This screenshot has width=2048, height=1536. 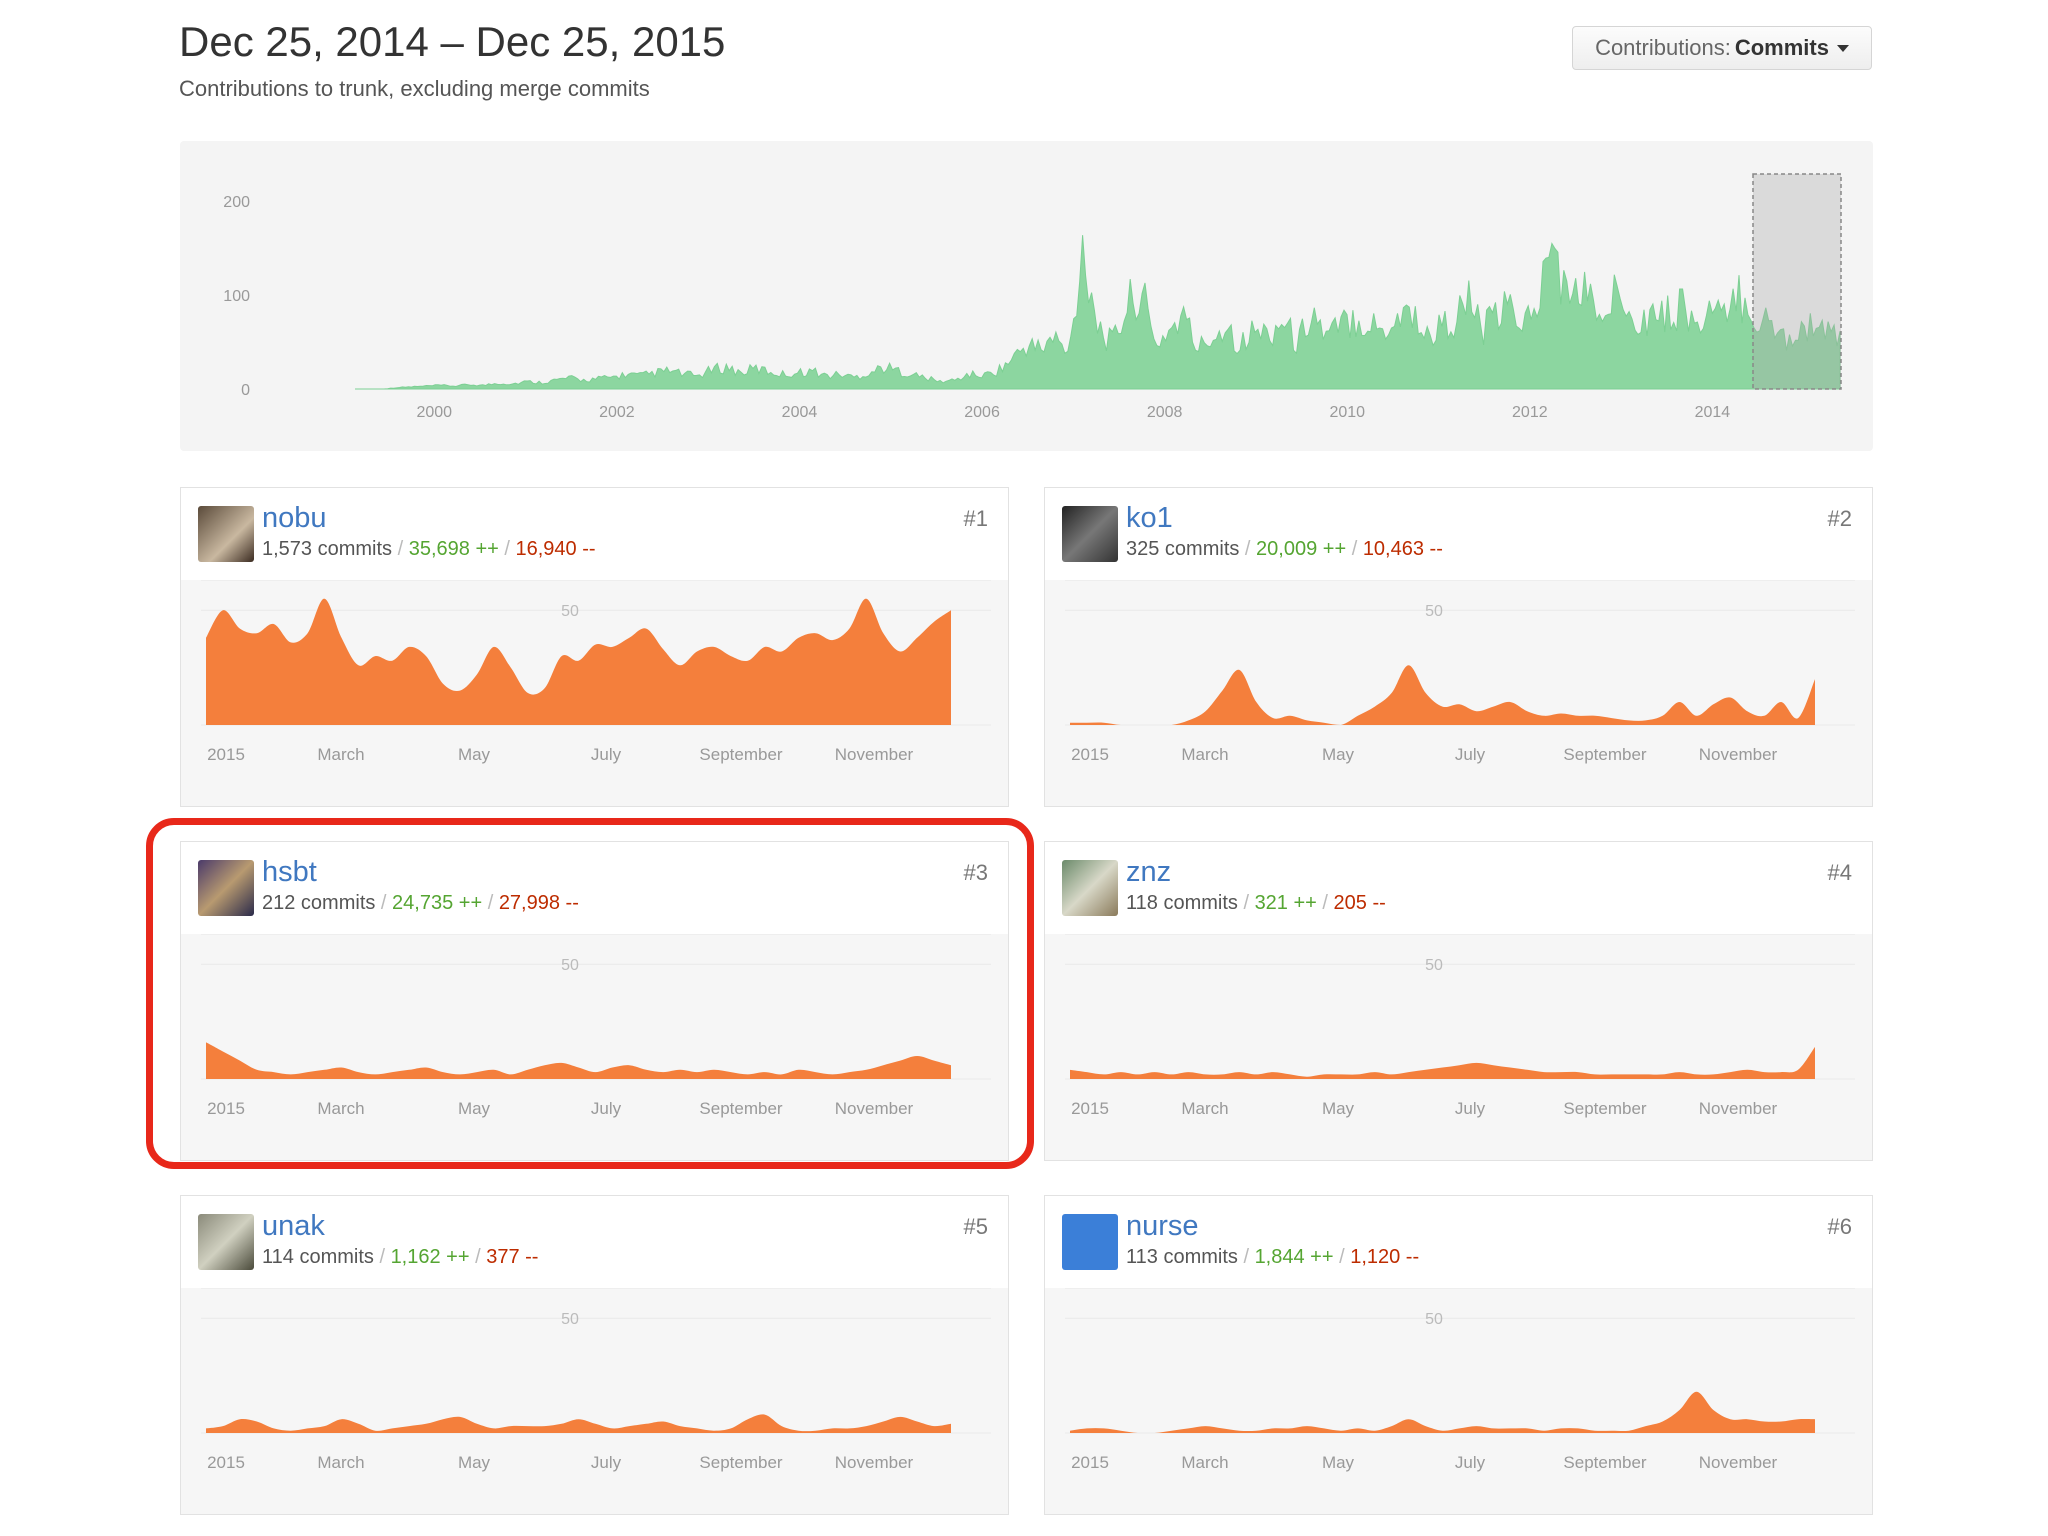 What do you see at coordinates (1285, 903) in the screenshot?
I see `additions-count: 321 ++` at bounding box center [1285, 903].